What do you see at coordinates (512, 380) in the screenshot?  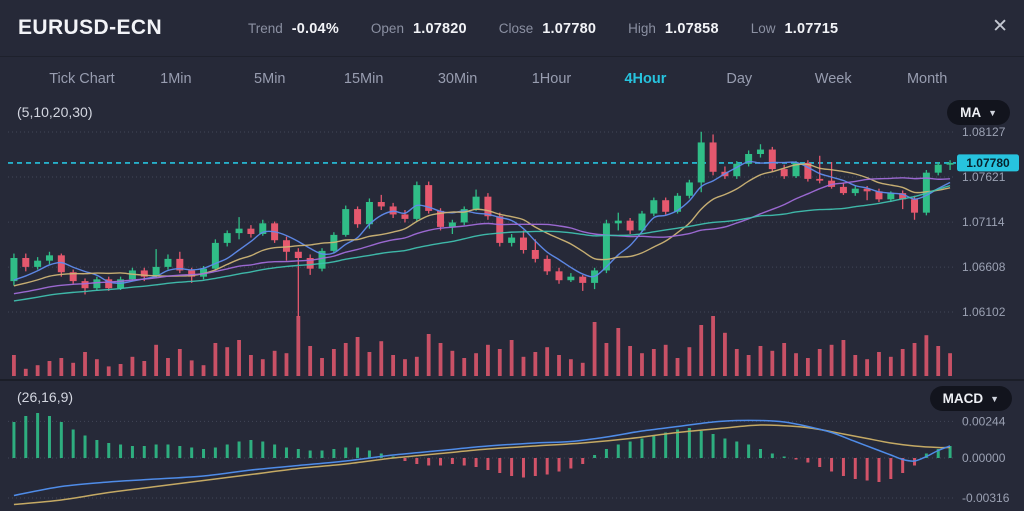 I see `panel-divider` at bounding box center [512, 380].